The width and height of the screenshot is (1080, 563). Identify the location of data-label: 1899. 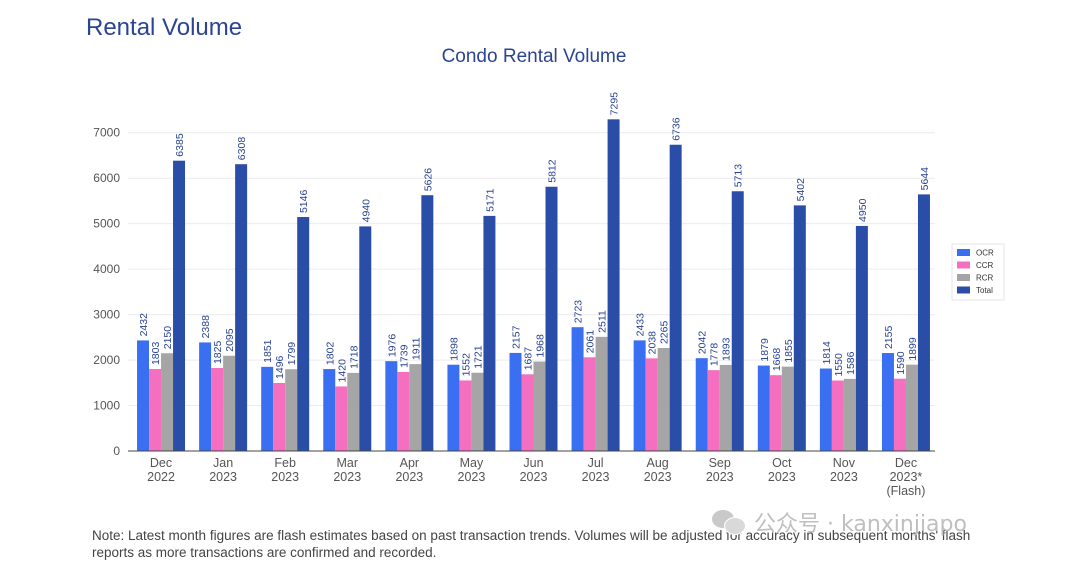
(913, 349).